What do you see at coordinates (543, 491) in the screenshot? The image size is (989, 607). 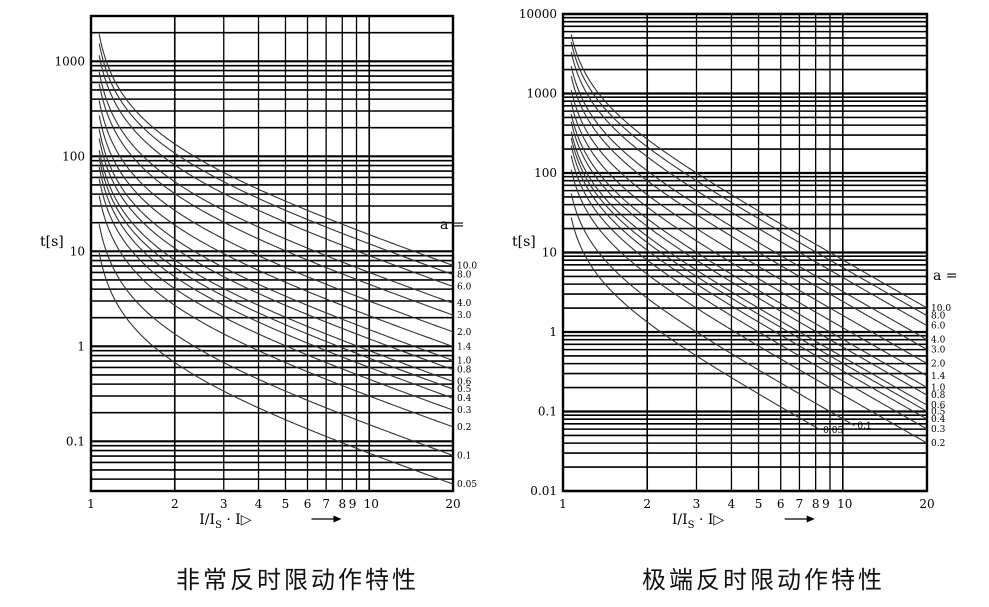 I see `y-tick-label: 0.01` at bounding box center [543, 491].